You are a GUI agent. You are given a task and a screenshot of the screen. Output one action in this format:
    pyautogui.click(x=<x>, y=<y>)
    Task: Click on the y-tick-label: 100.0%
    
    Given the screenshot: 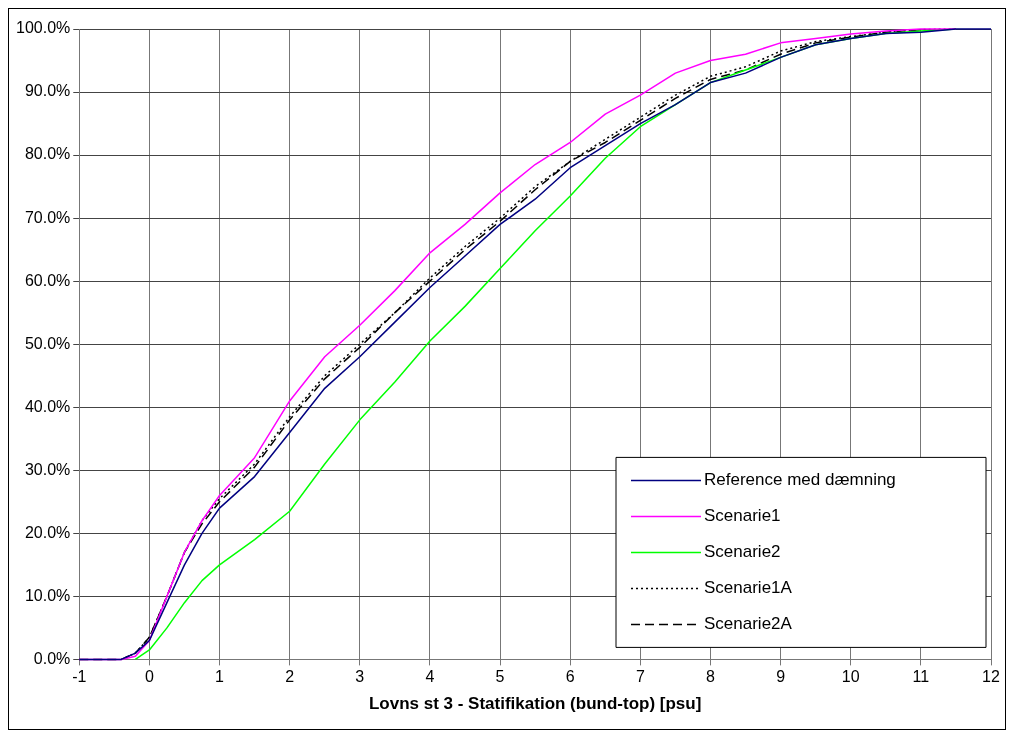 What is the action you would take?
    pyautogui.click(x=43, y=28)
    